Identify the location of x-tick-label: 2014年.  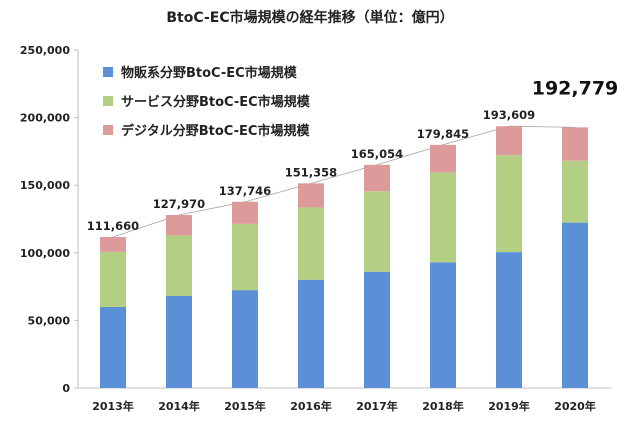
(179, 406).